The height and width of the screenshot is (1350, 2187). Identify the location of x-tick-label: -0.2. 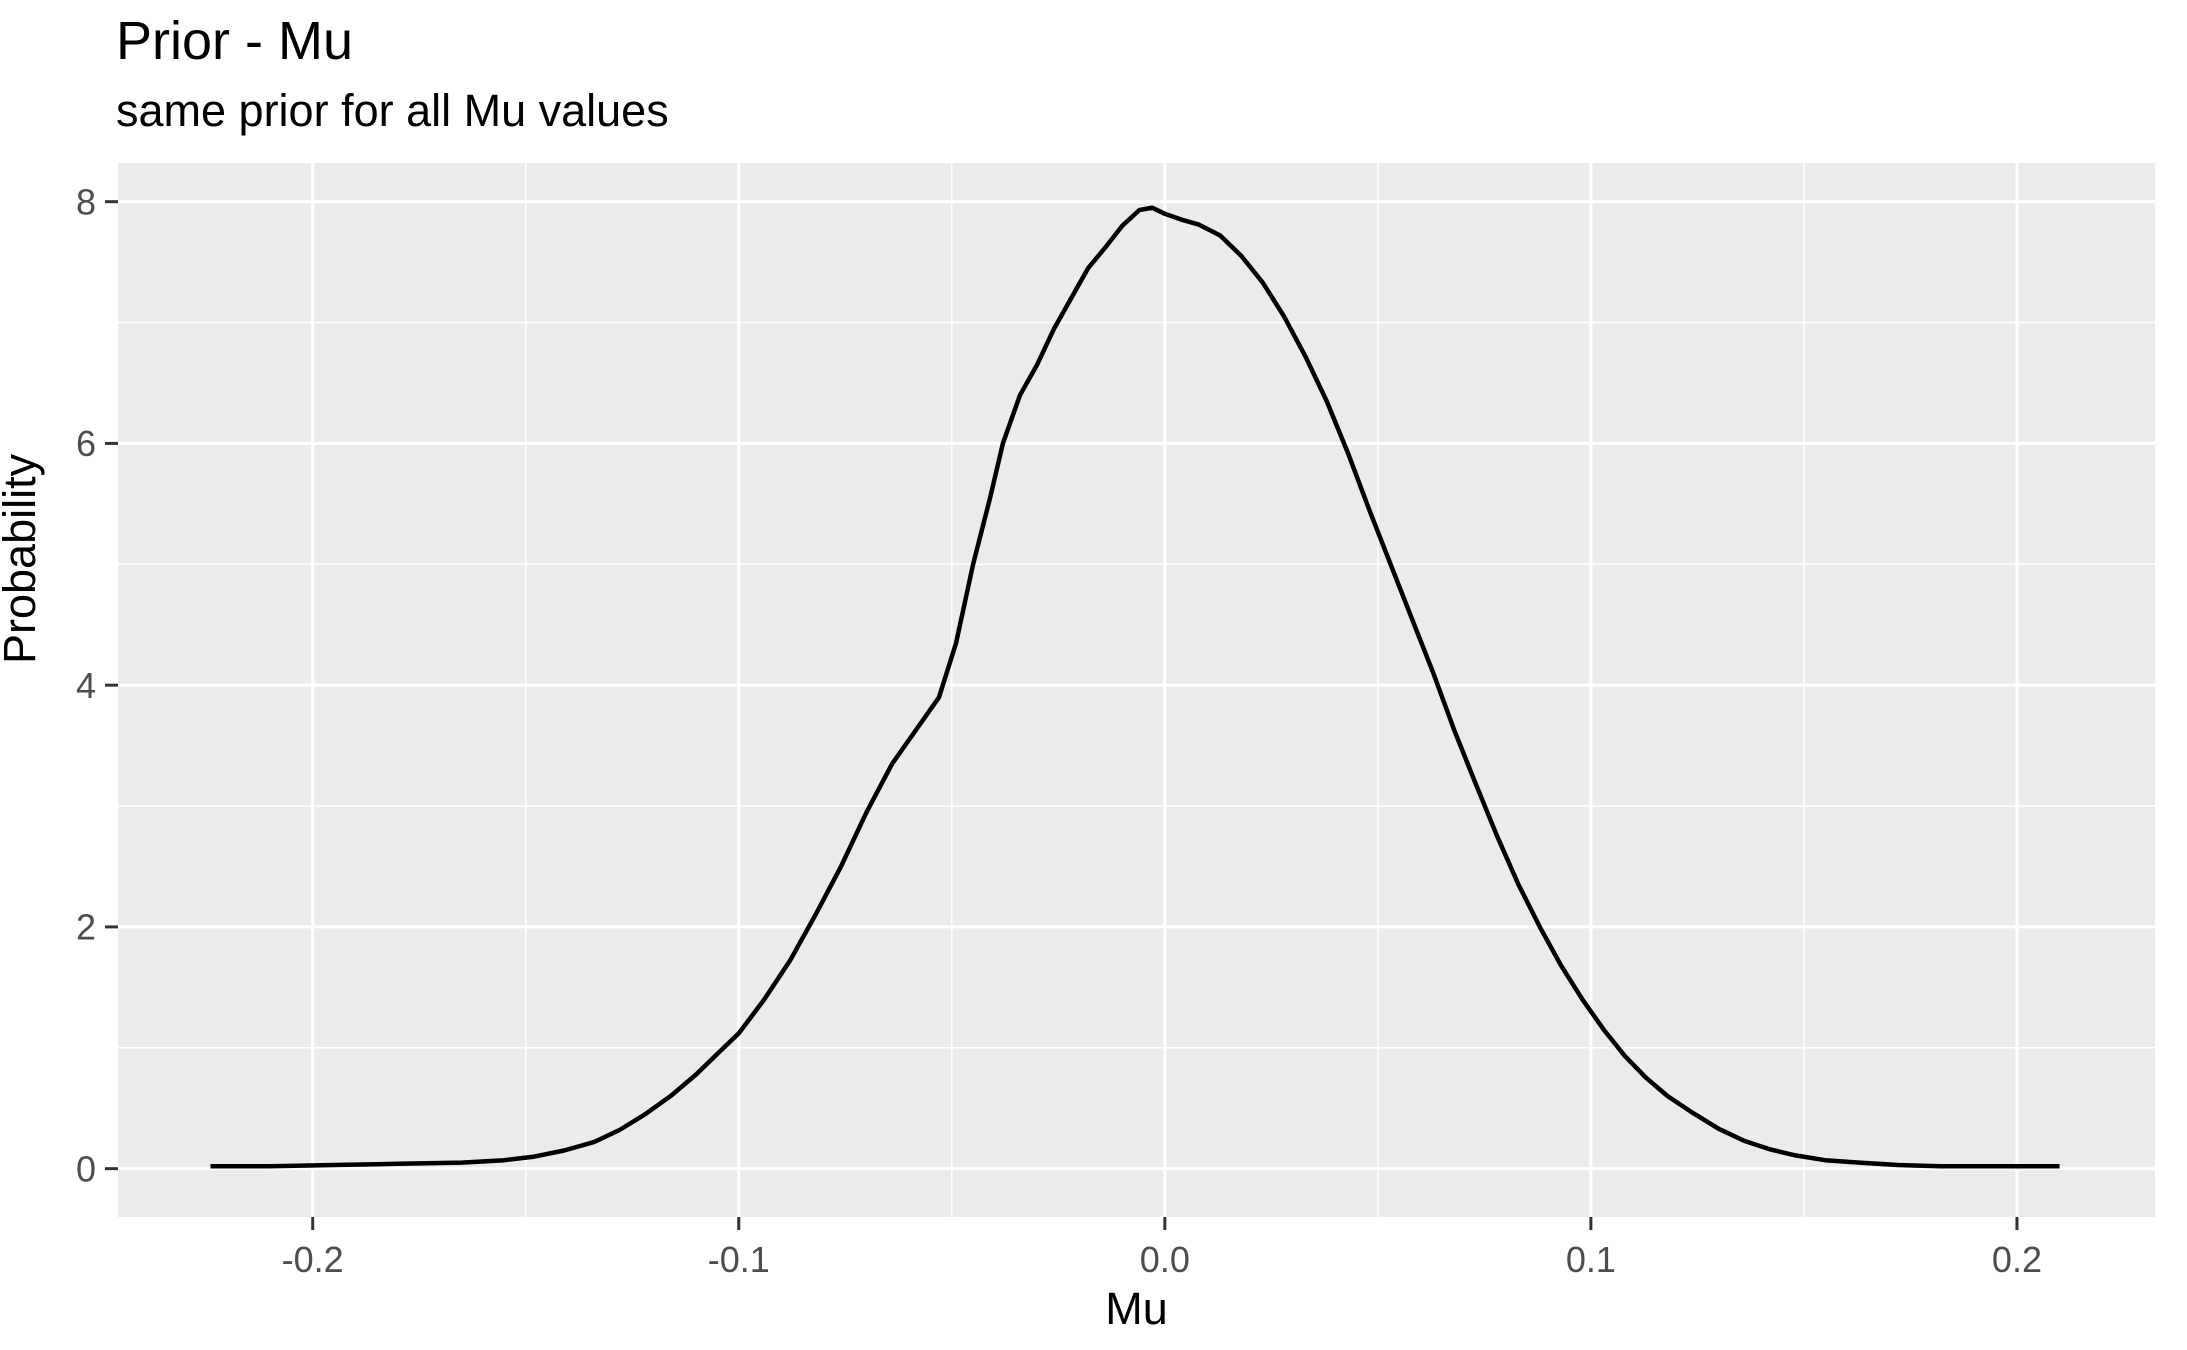
(313, 1259).